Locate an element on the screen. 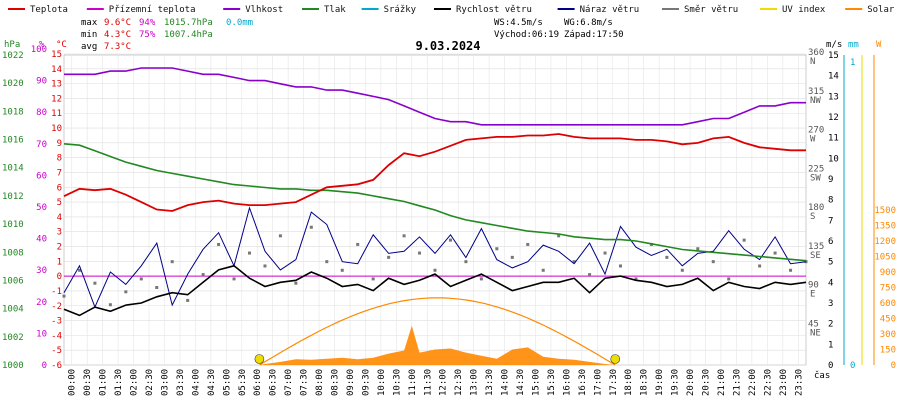  tick-x: 00:00 is located at coordinates (73, 382).